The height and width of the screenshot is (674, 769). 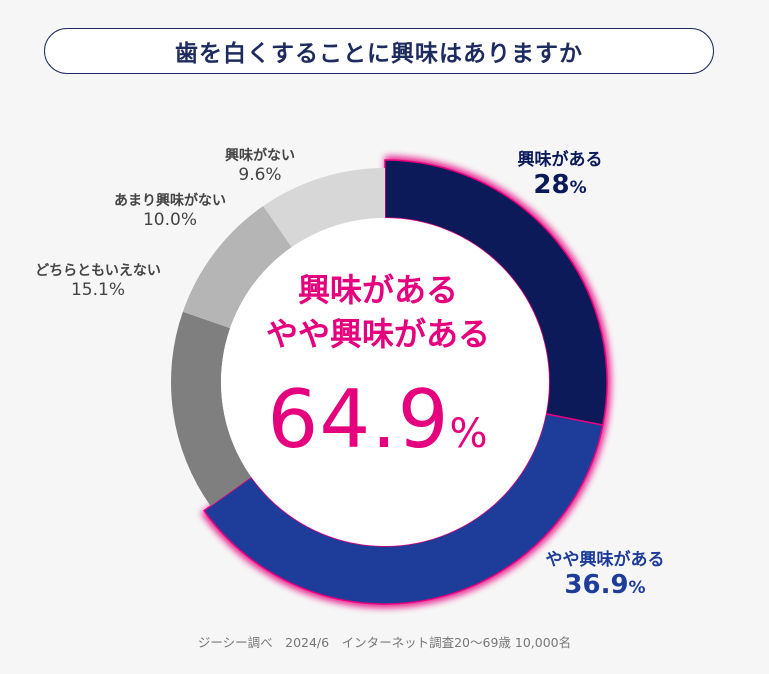 I want to click on center-total-value: 64.9%, so click(x=378, y=419).